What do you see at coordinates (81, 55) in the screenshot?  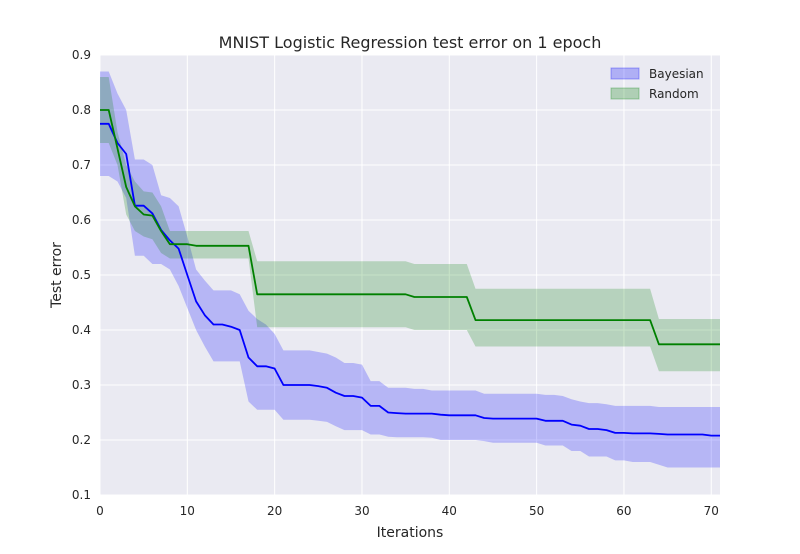 I see `y-tick-label-8: 0.9` at bounding box center [81, 55].